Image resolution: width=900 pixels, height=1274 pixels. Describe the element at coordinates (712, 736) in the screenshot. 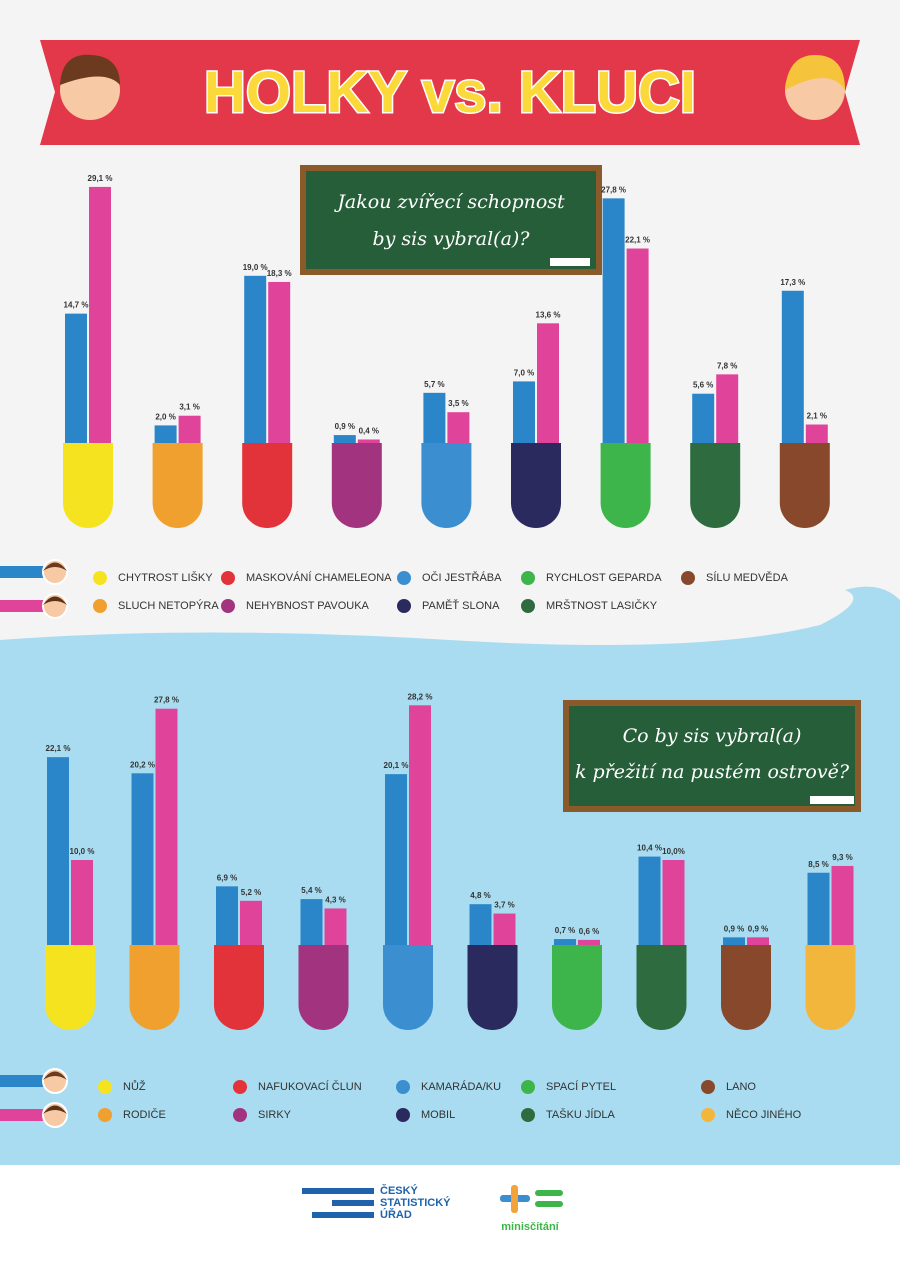

I see `chart-title: Co by sis vybral(a)` at that location.